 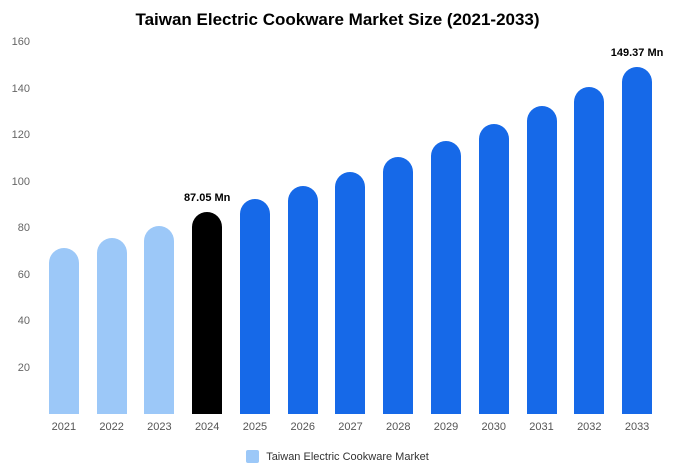 I want to click on x-axis-label-2022: 2022, so click(x=111, y=427).